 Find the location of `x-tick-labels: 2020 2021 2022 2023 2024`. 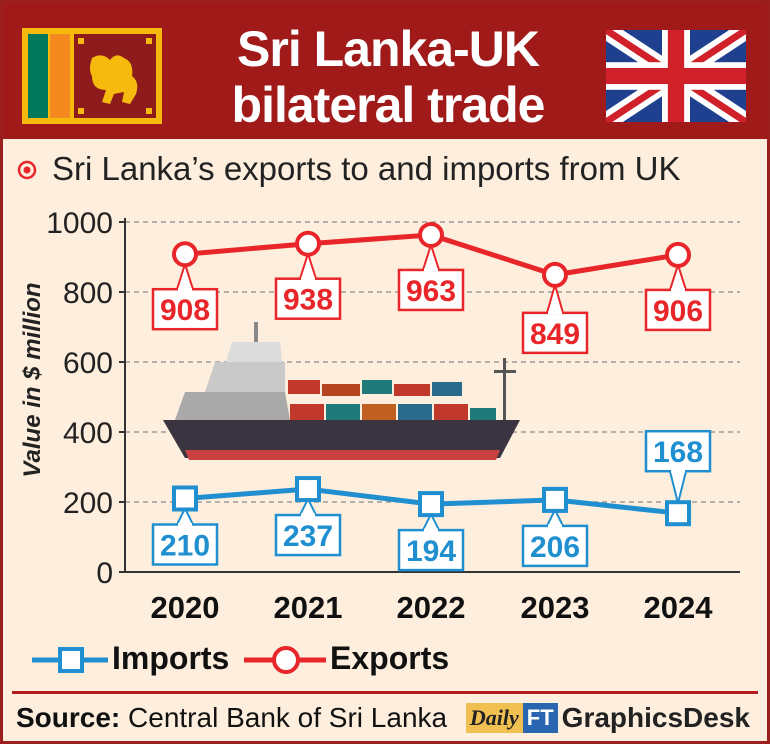

x-tick-labels: 2020 2021 2022 2023 2024 is located at coordinates (432, 607).